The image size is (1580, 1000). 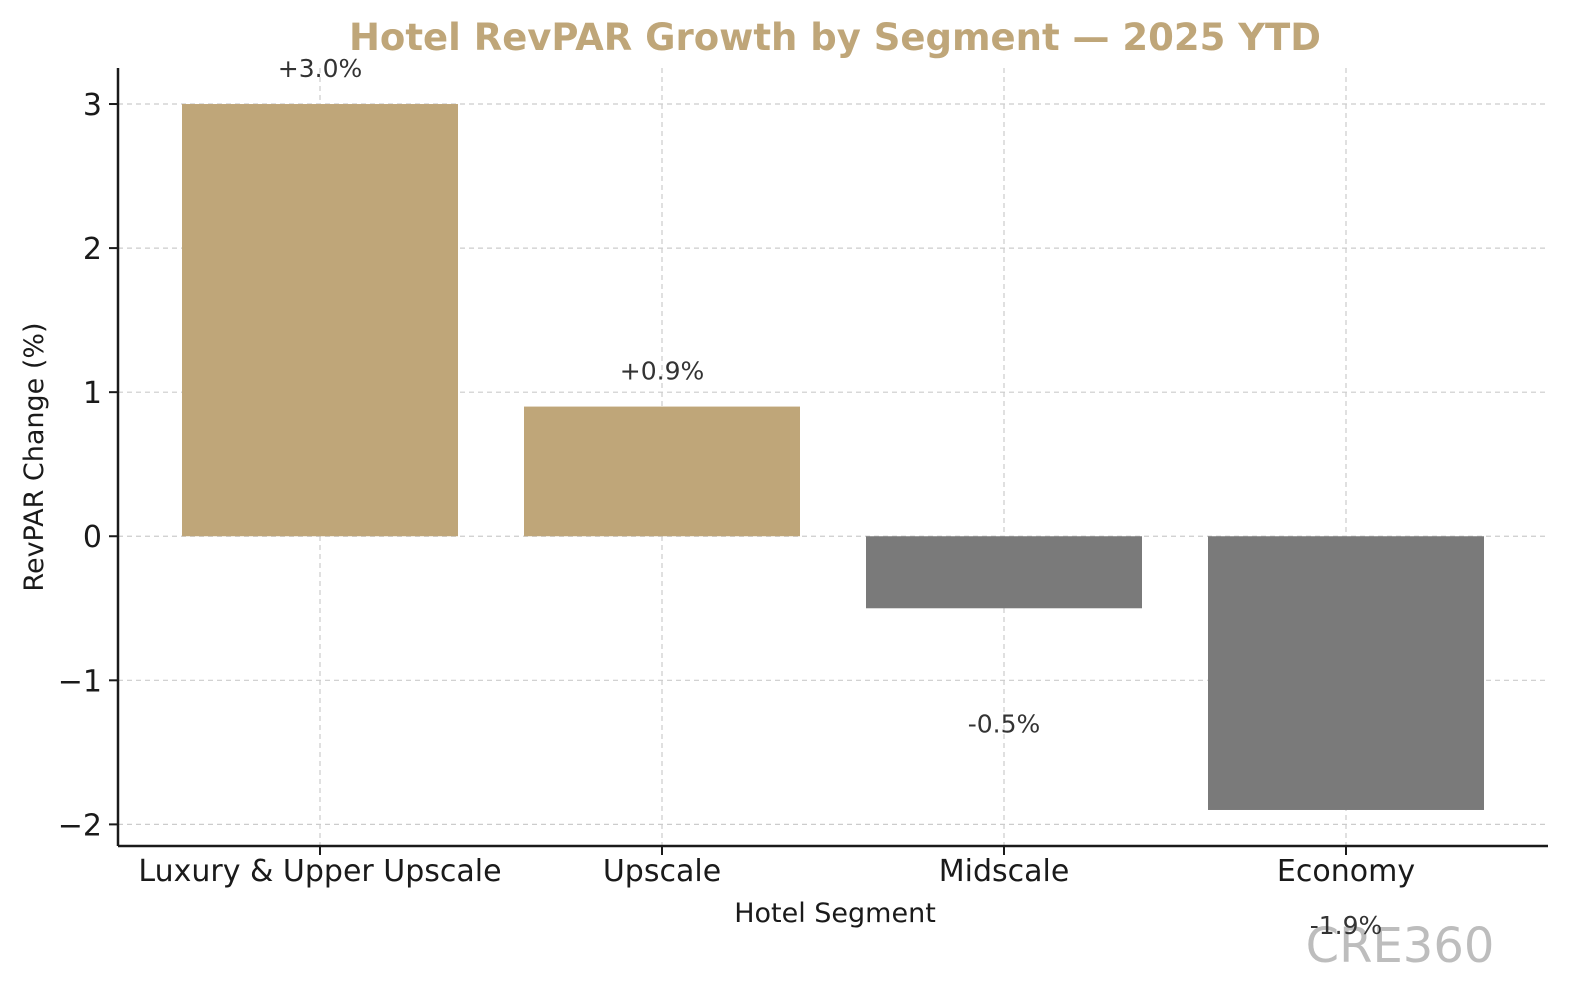 I want to click on y-axis-label: RevPAR Change (%), so click(x=34, y=456).